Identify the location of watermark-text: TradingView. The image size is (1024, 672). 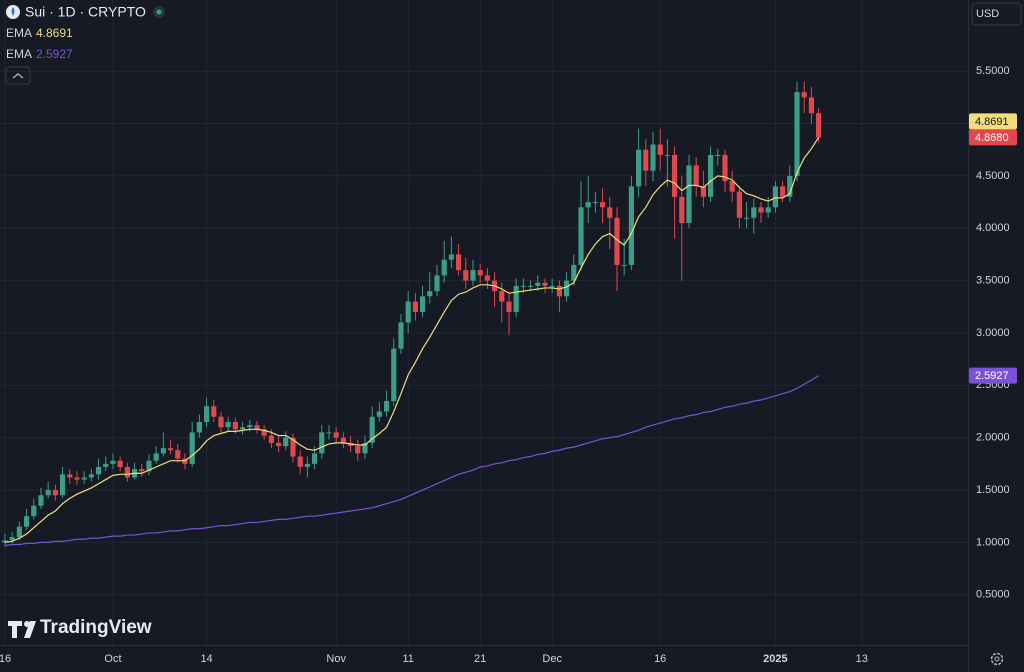
(96, 627).